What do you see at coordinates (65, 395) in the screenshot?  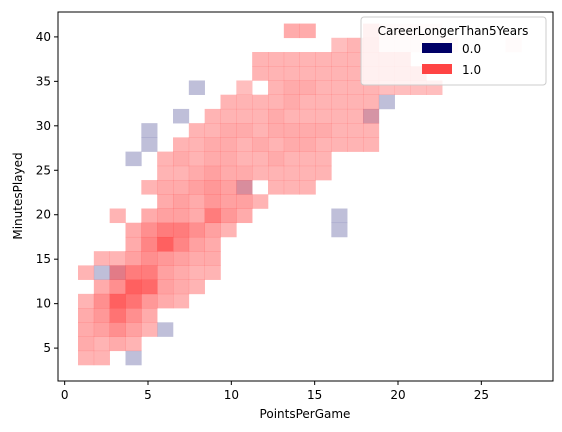 I see `x-tick-label-0: 0` at bounding box center [65, 395].